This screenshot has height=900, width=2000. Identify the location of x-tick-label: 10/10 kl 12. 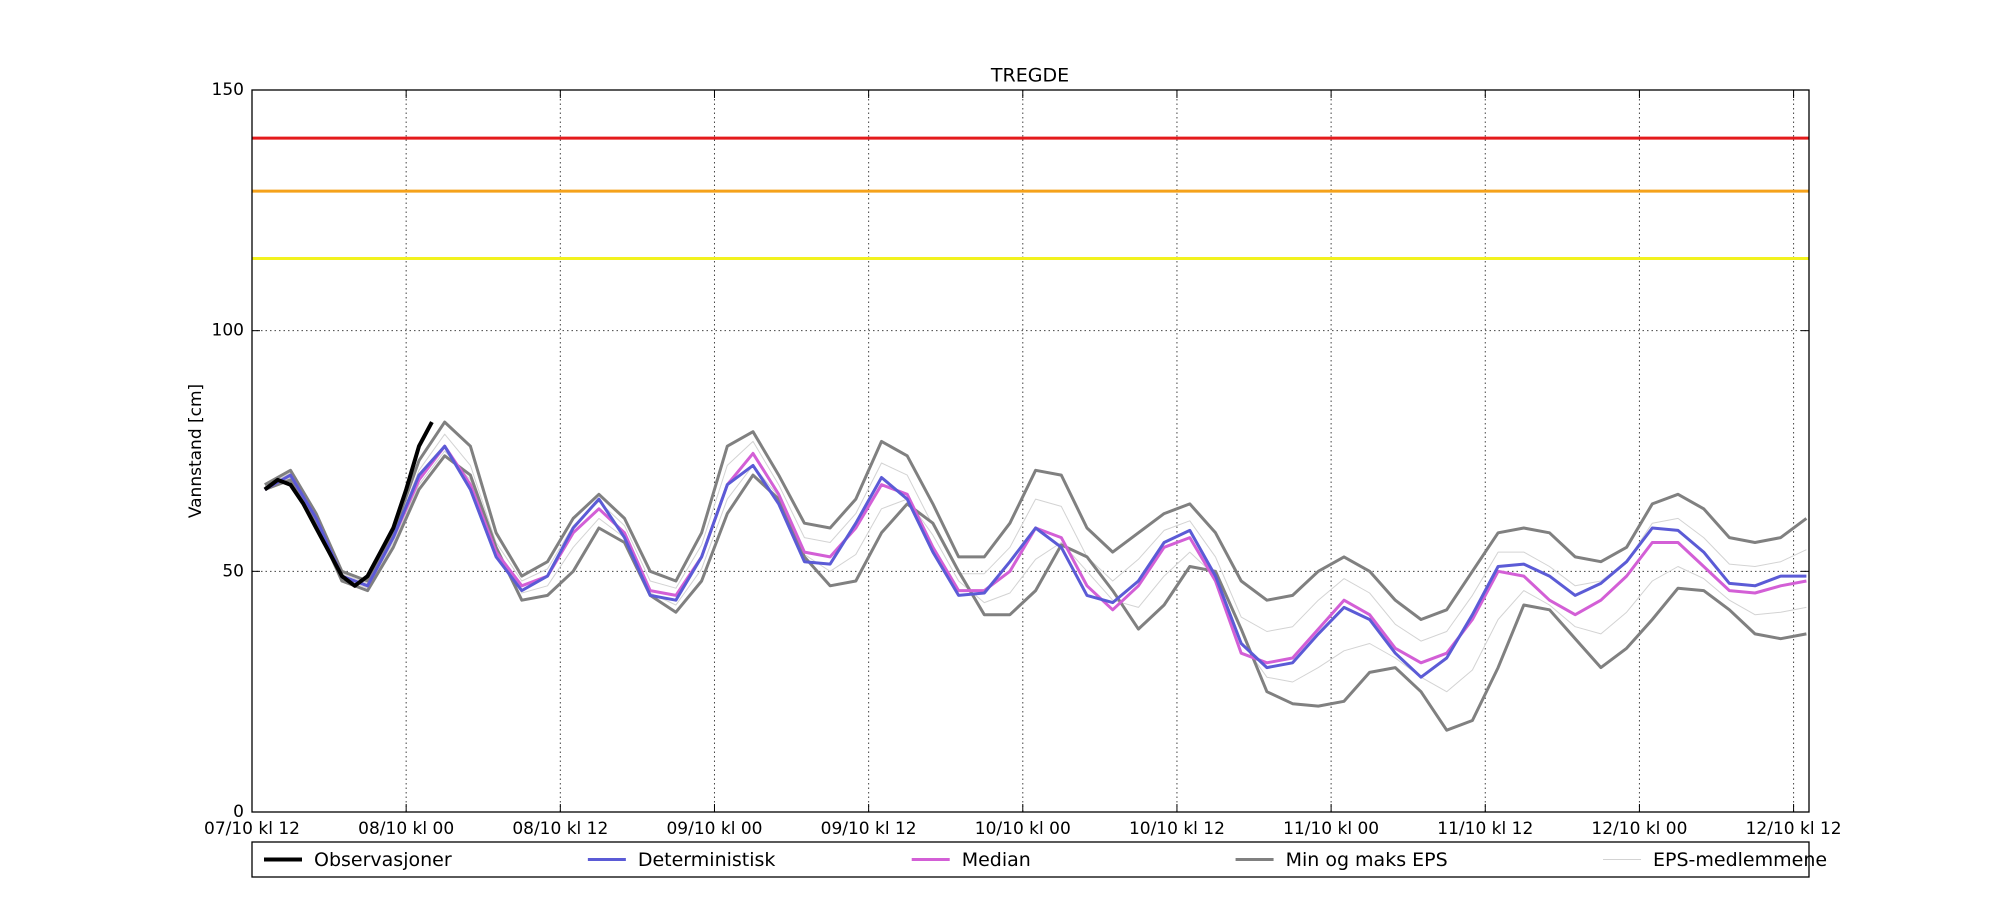
(1177, 829).